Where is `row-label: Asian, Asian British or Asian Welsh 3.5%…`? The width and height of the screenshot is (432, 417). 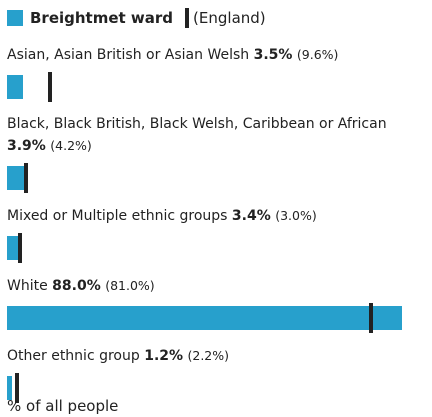
row-label: Asian, Asian British or Asian Welsh 3.5%… is located at coordinates (207, 55).